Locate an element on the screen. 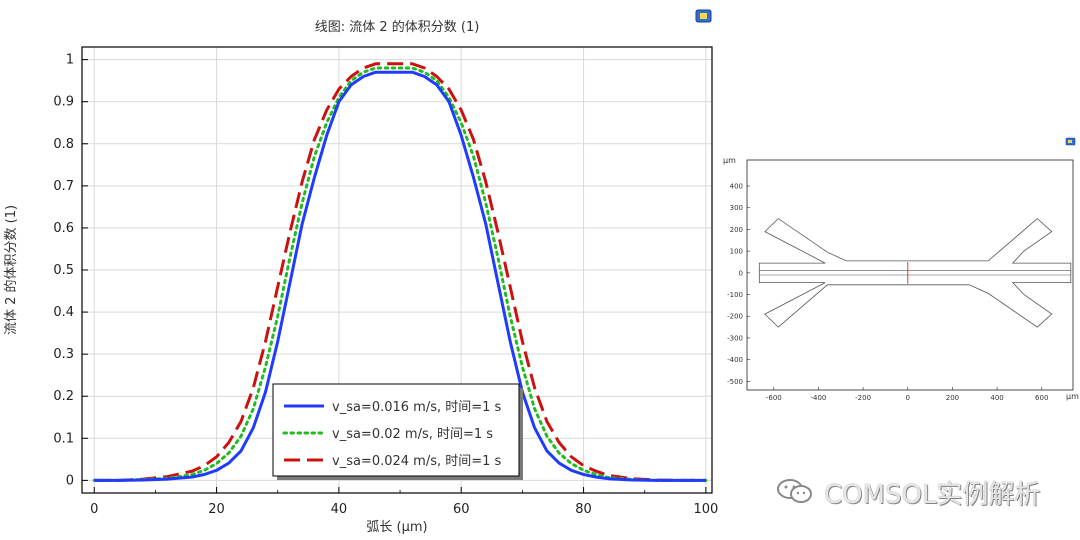 Image resolution: width=1080 pixels, height=540 pixels. y-tick-label: 0.1 is located at coordinates (63, 438).